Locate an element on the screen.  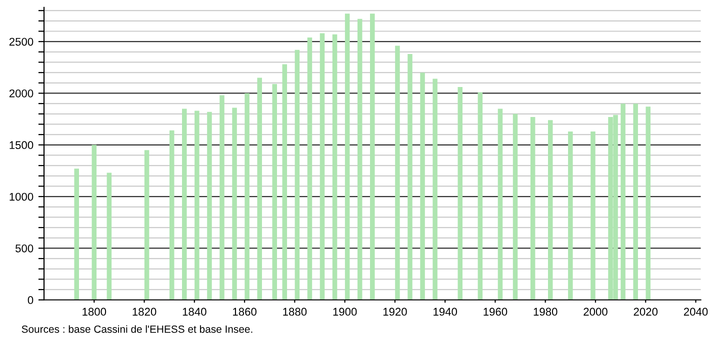
x-tick-label: 1940 is located at coordinates (446, 312).